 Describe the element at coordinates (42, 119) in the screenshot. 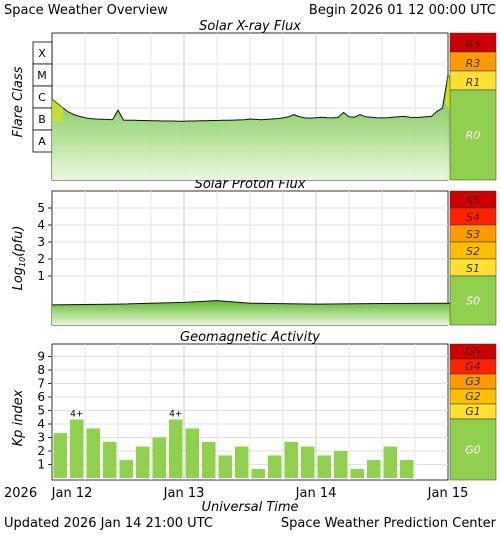

I see `xray-class-tick: B` at that location.